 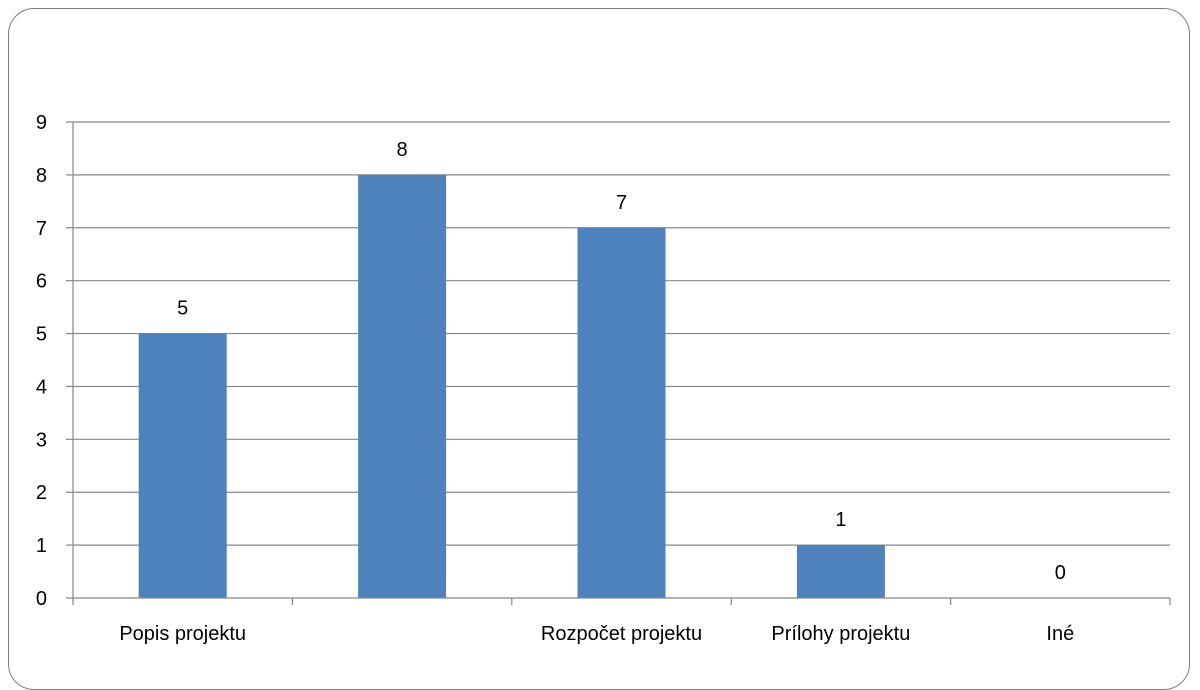 I want to click on x-tick-label: Rozpočet projektu, so click(x=621, y=634).